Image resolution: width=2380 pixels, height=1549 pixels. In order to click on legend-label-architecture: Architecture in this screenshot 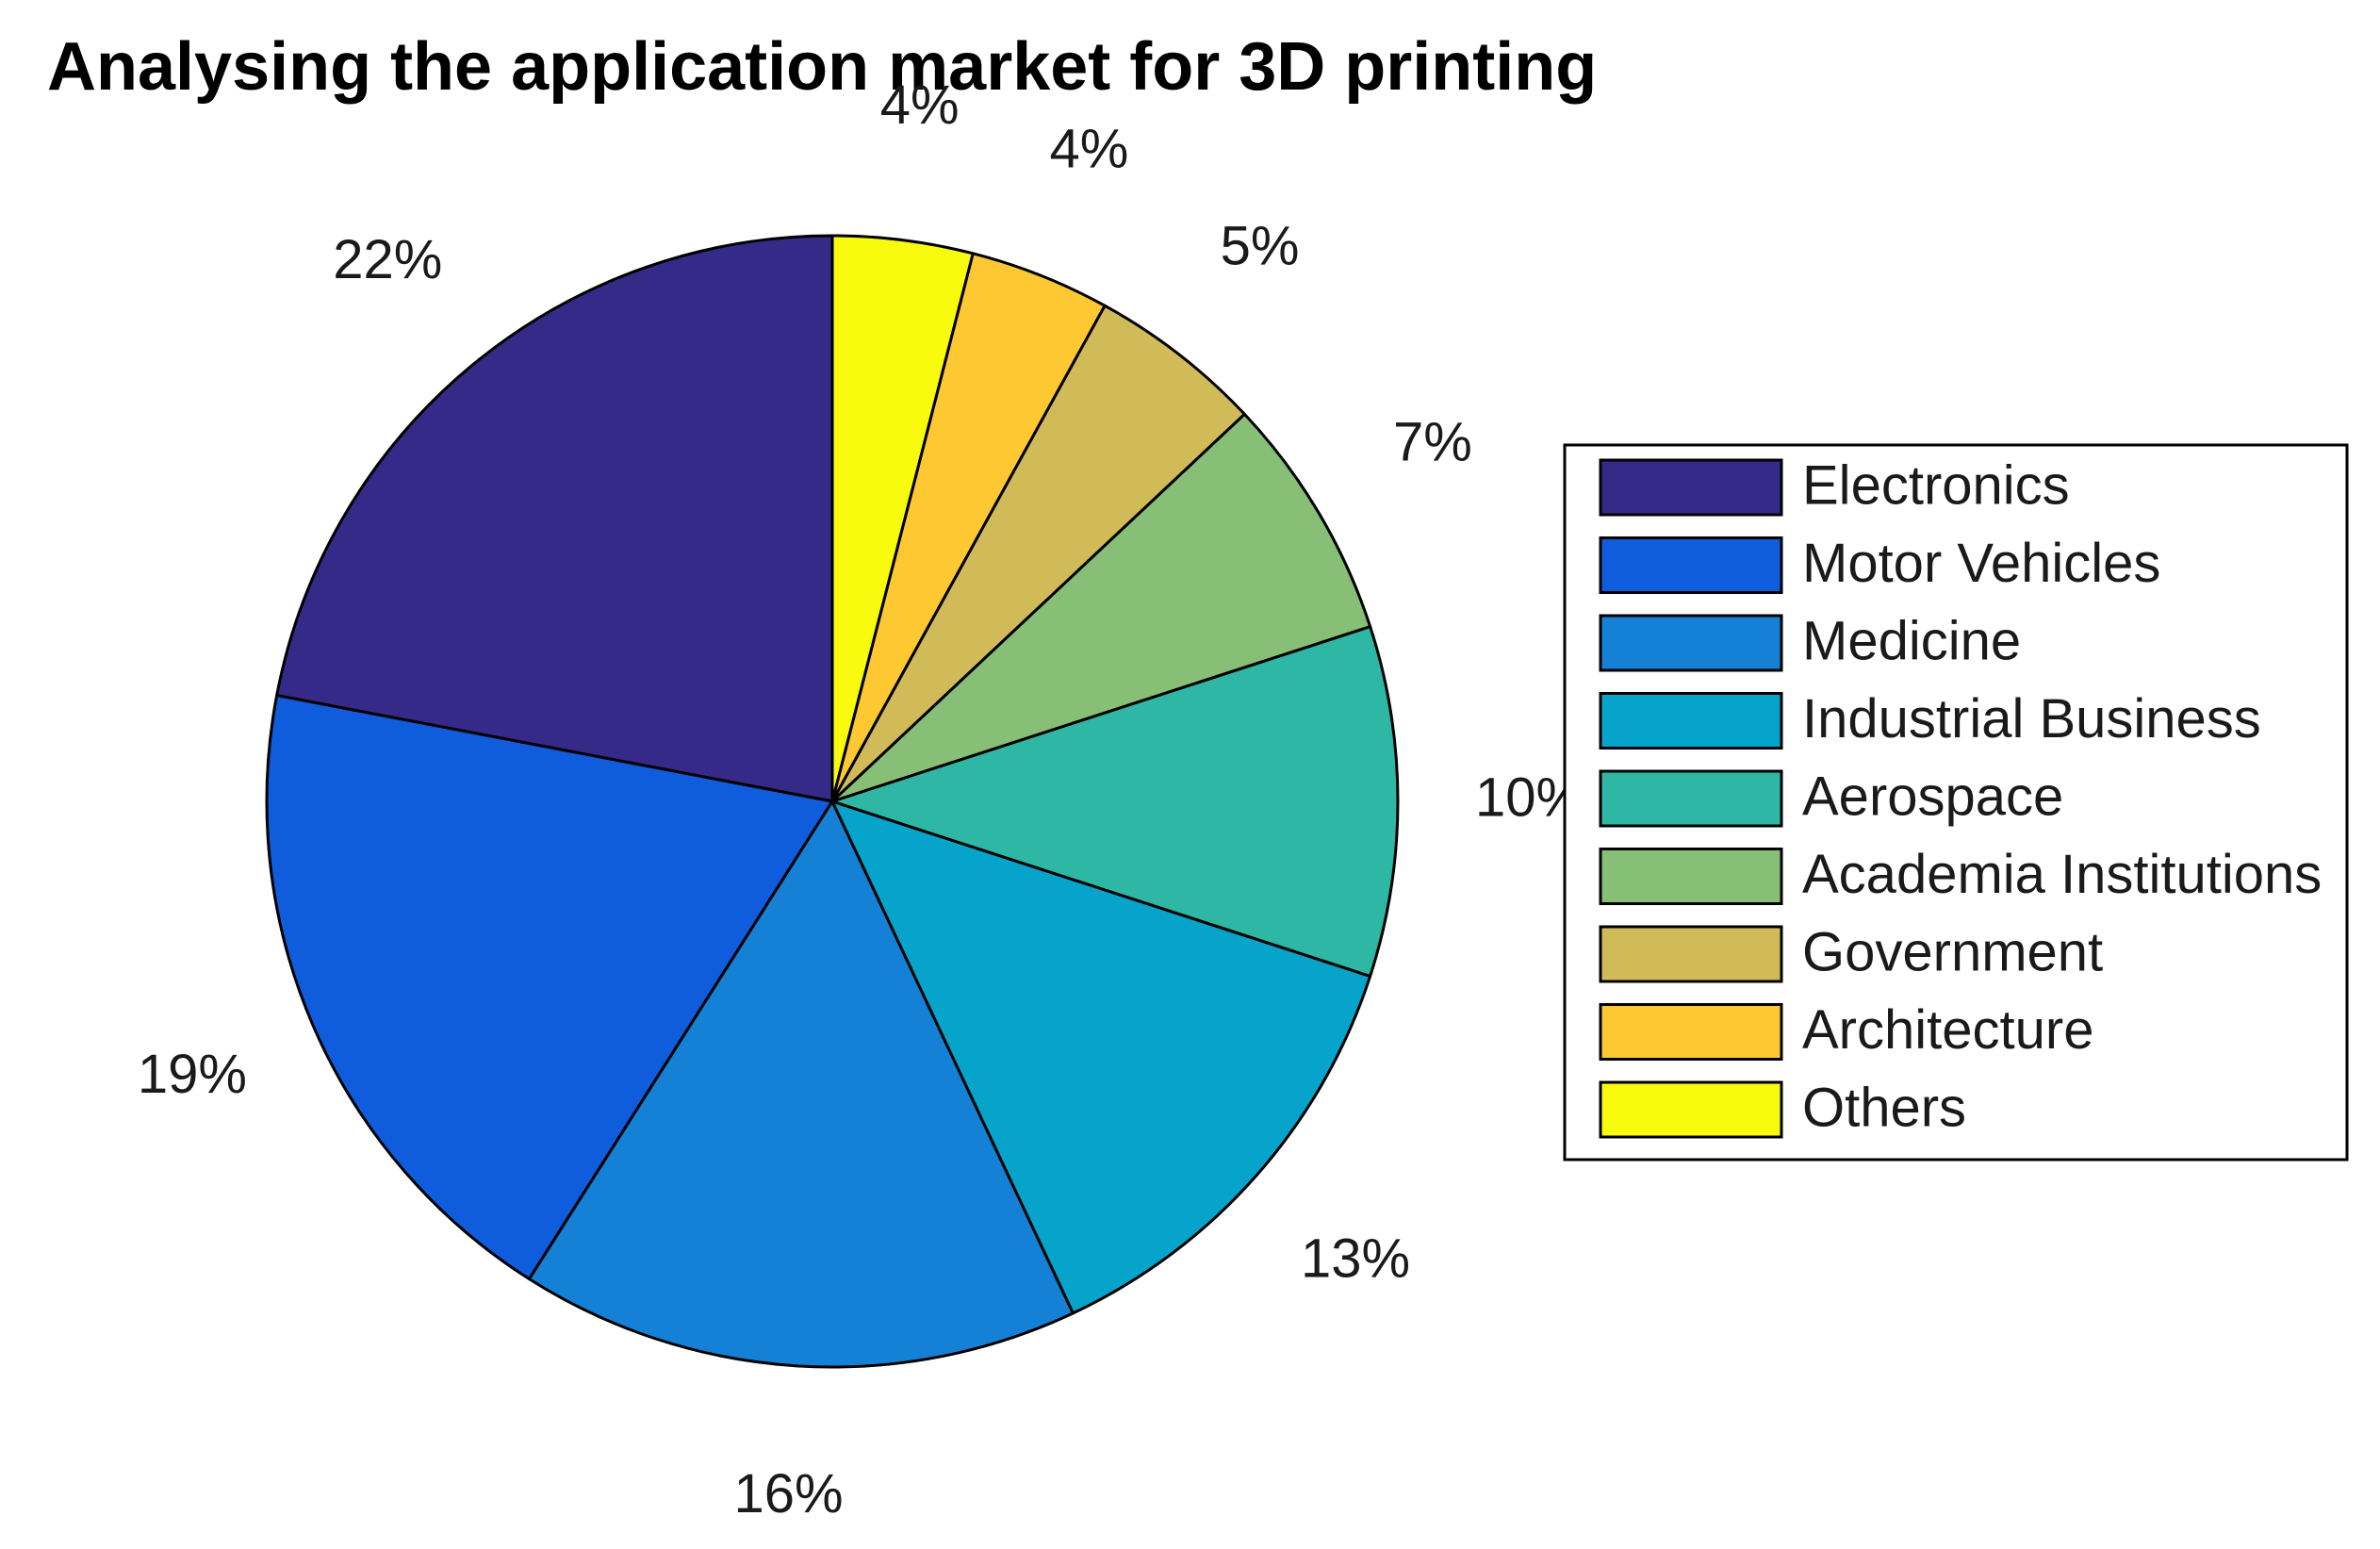, I will do `click(1947, 1030)`.